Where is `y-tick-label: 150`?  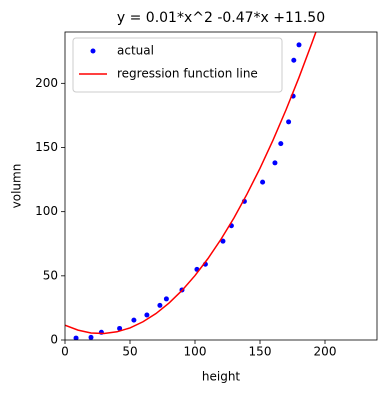
y-tick-label: 150 is located at coordinates (46, 147).